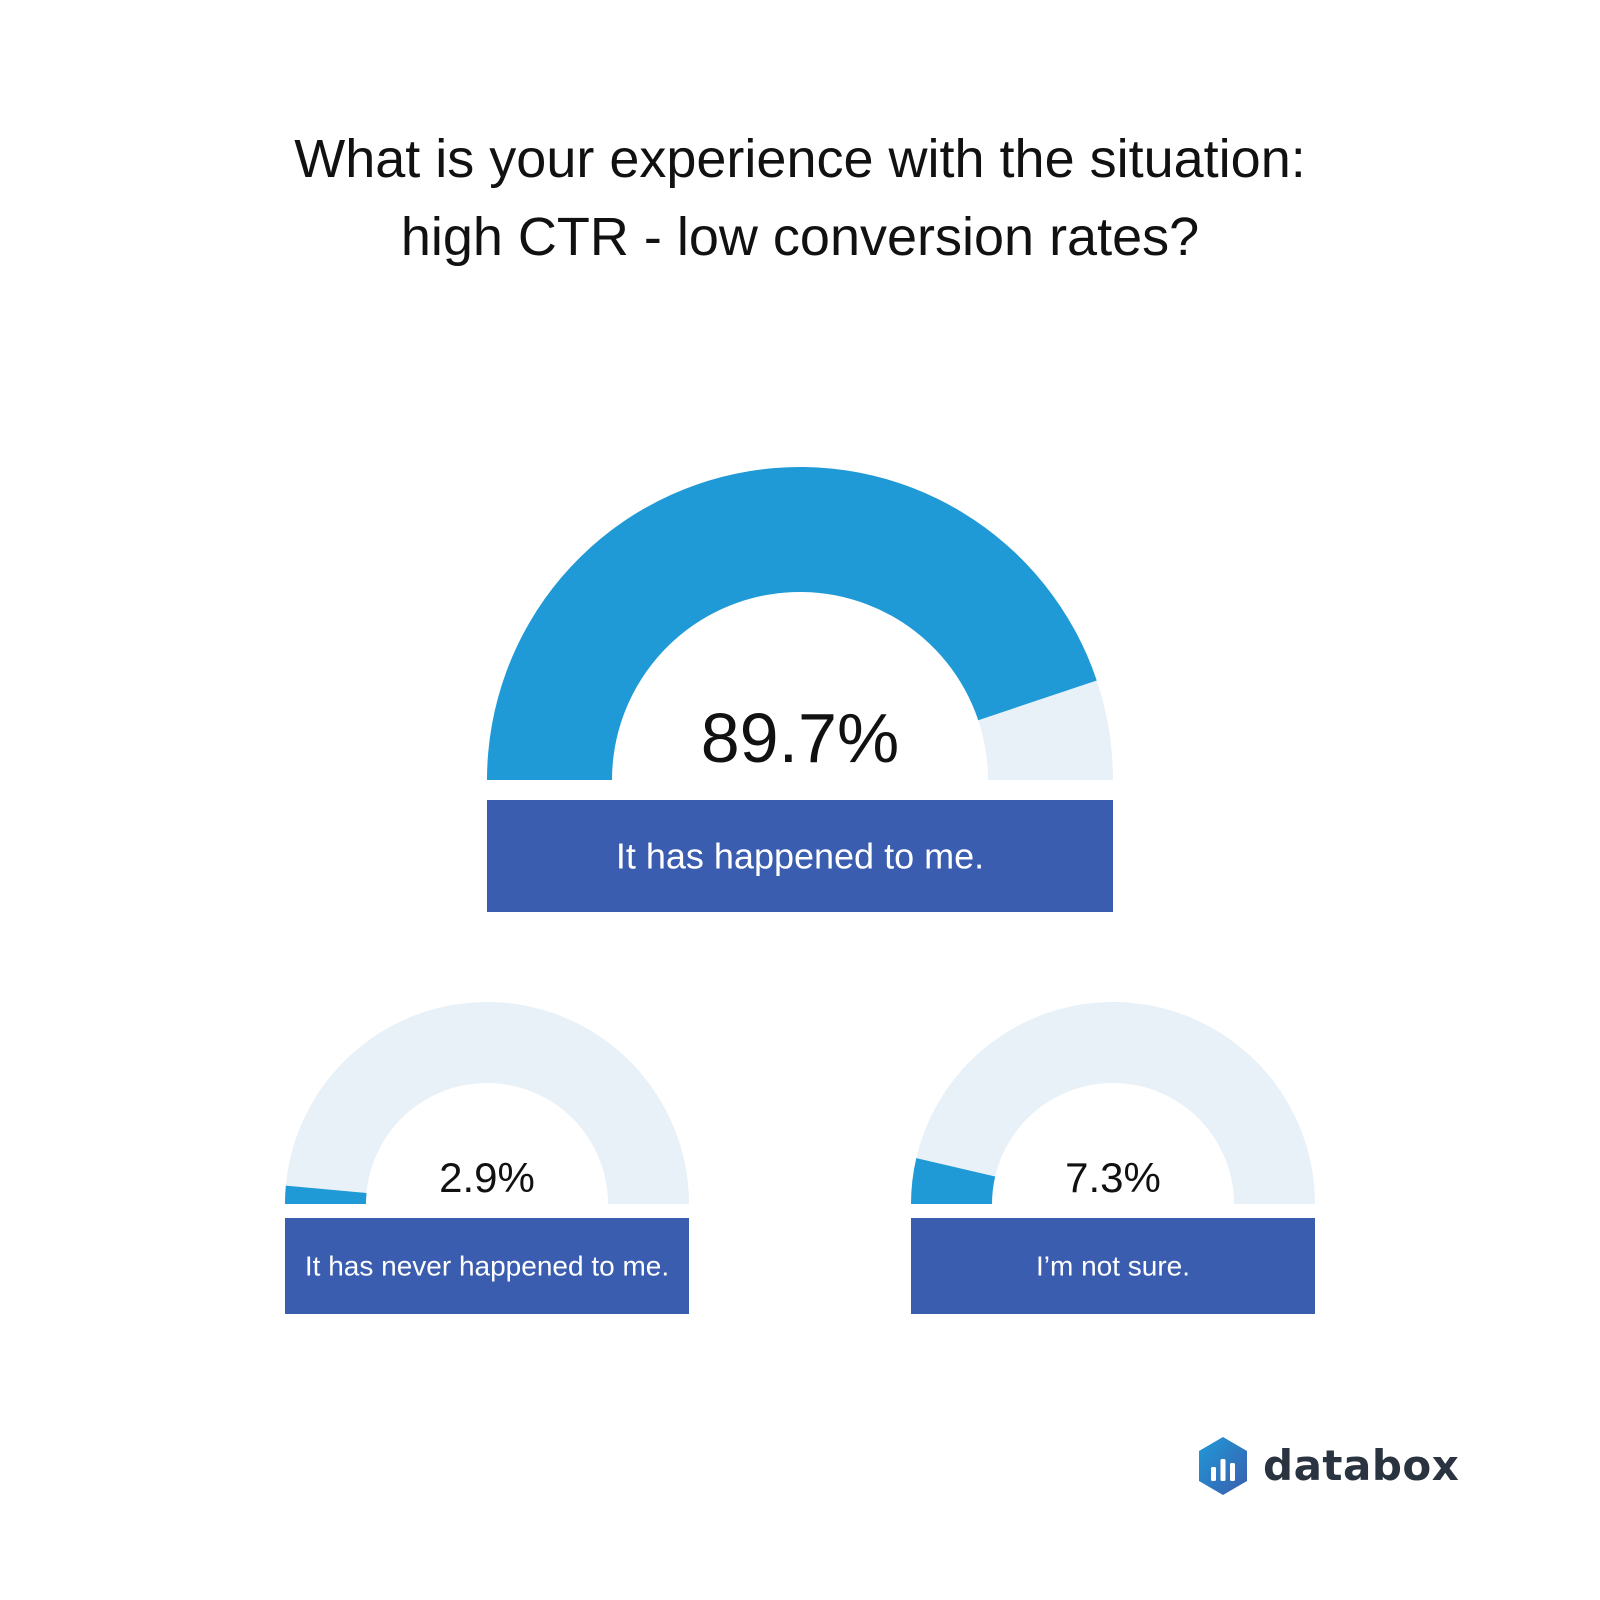  What do you see at coordinates (1361, 1465) in the screenshot?
I see `databox-logo-text: databox` at bounding box center [1361, 1465].